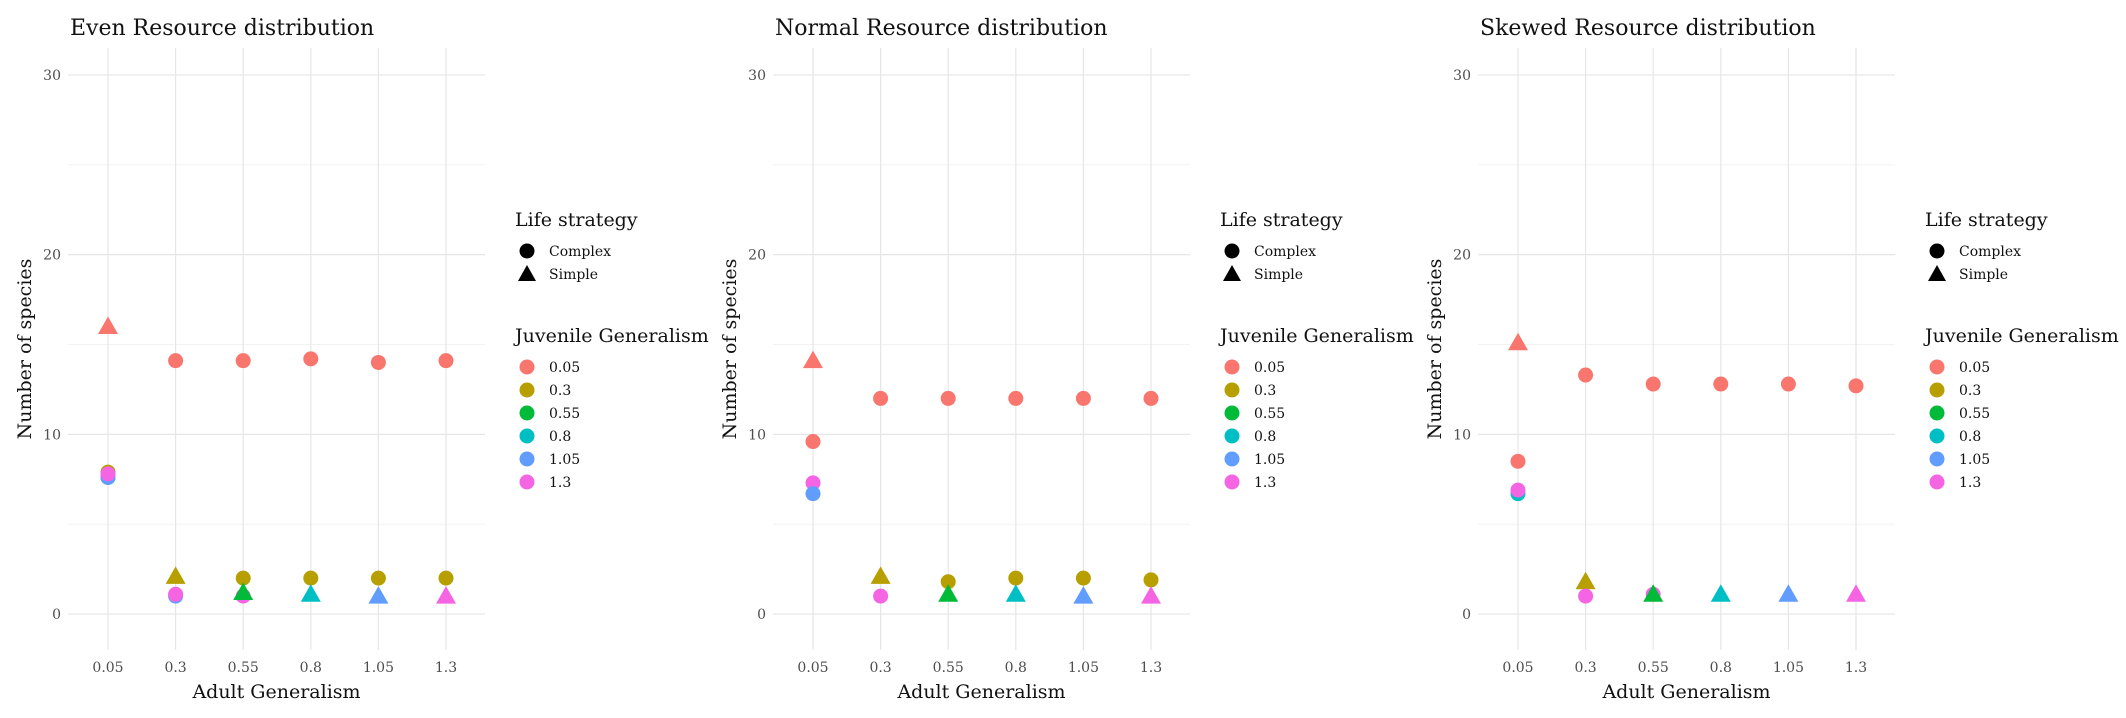 The height and width of the screenshot is (718, 2126). I want to click on point-complex-juv-1.05, so click(813, 494).